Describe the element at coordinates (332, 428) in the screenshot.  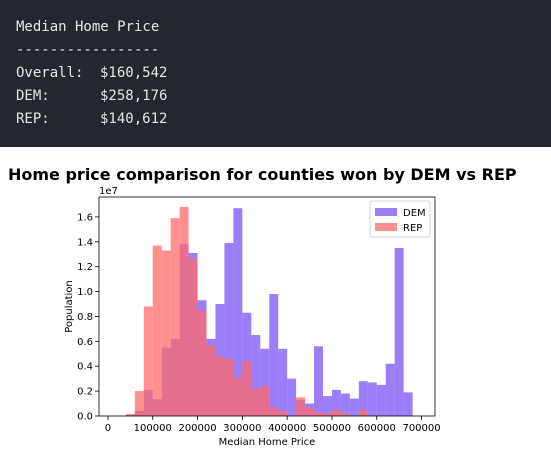
I see `x-tick-label-5: 500000` at that location.